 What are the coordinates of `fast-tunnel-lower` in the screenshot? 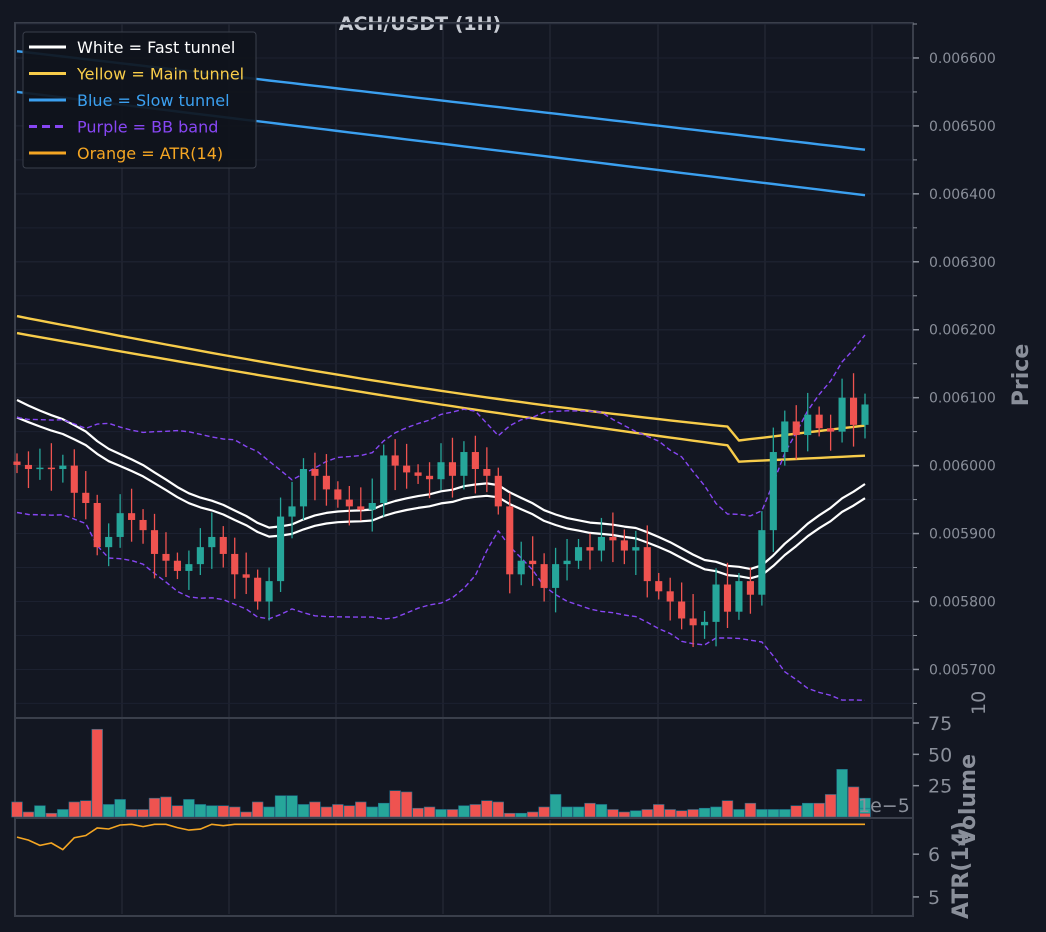 It's located at (441, 498).